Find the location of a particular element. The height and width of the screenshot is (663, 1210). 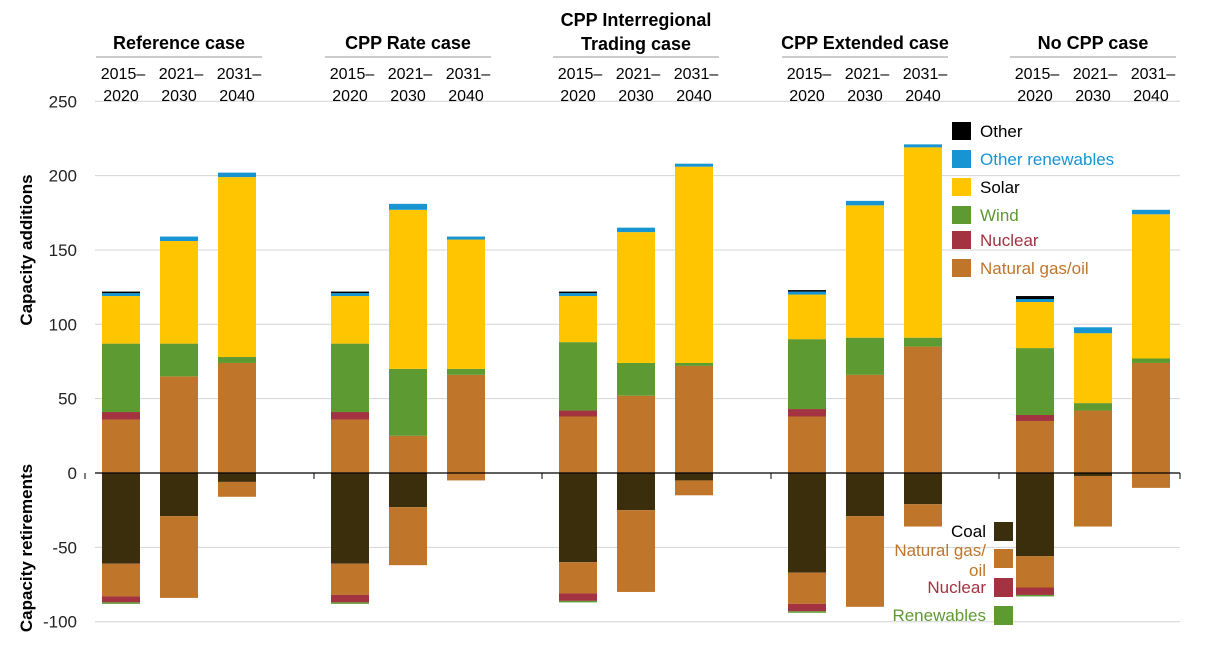

legend-label-retired-coal: Coal is located at coordinates (968, 531).